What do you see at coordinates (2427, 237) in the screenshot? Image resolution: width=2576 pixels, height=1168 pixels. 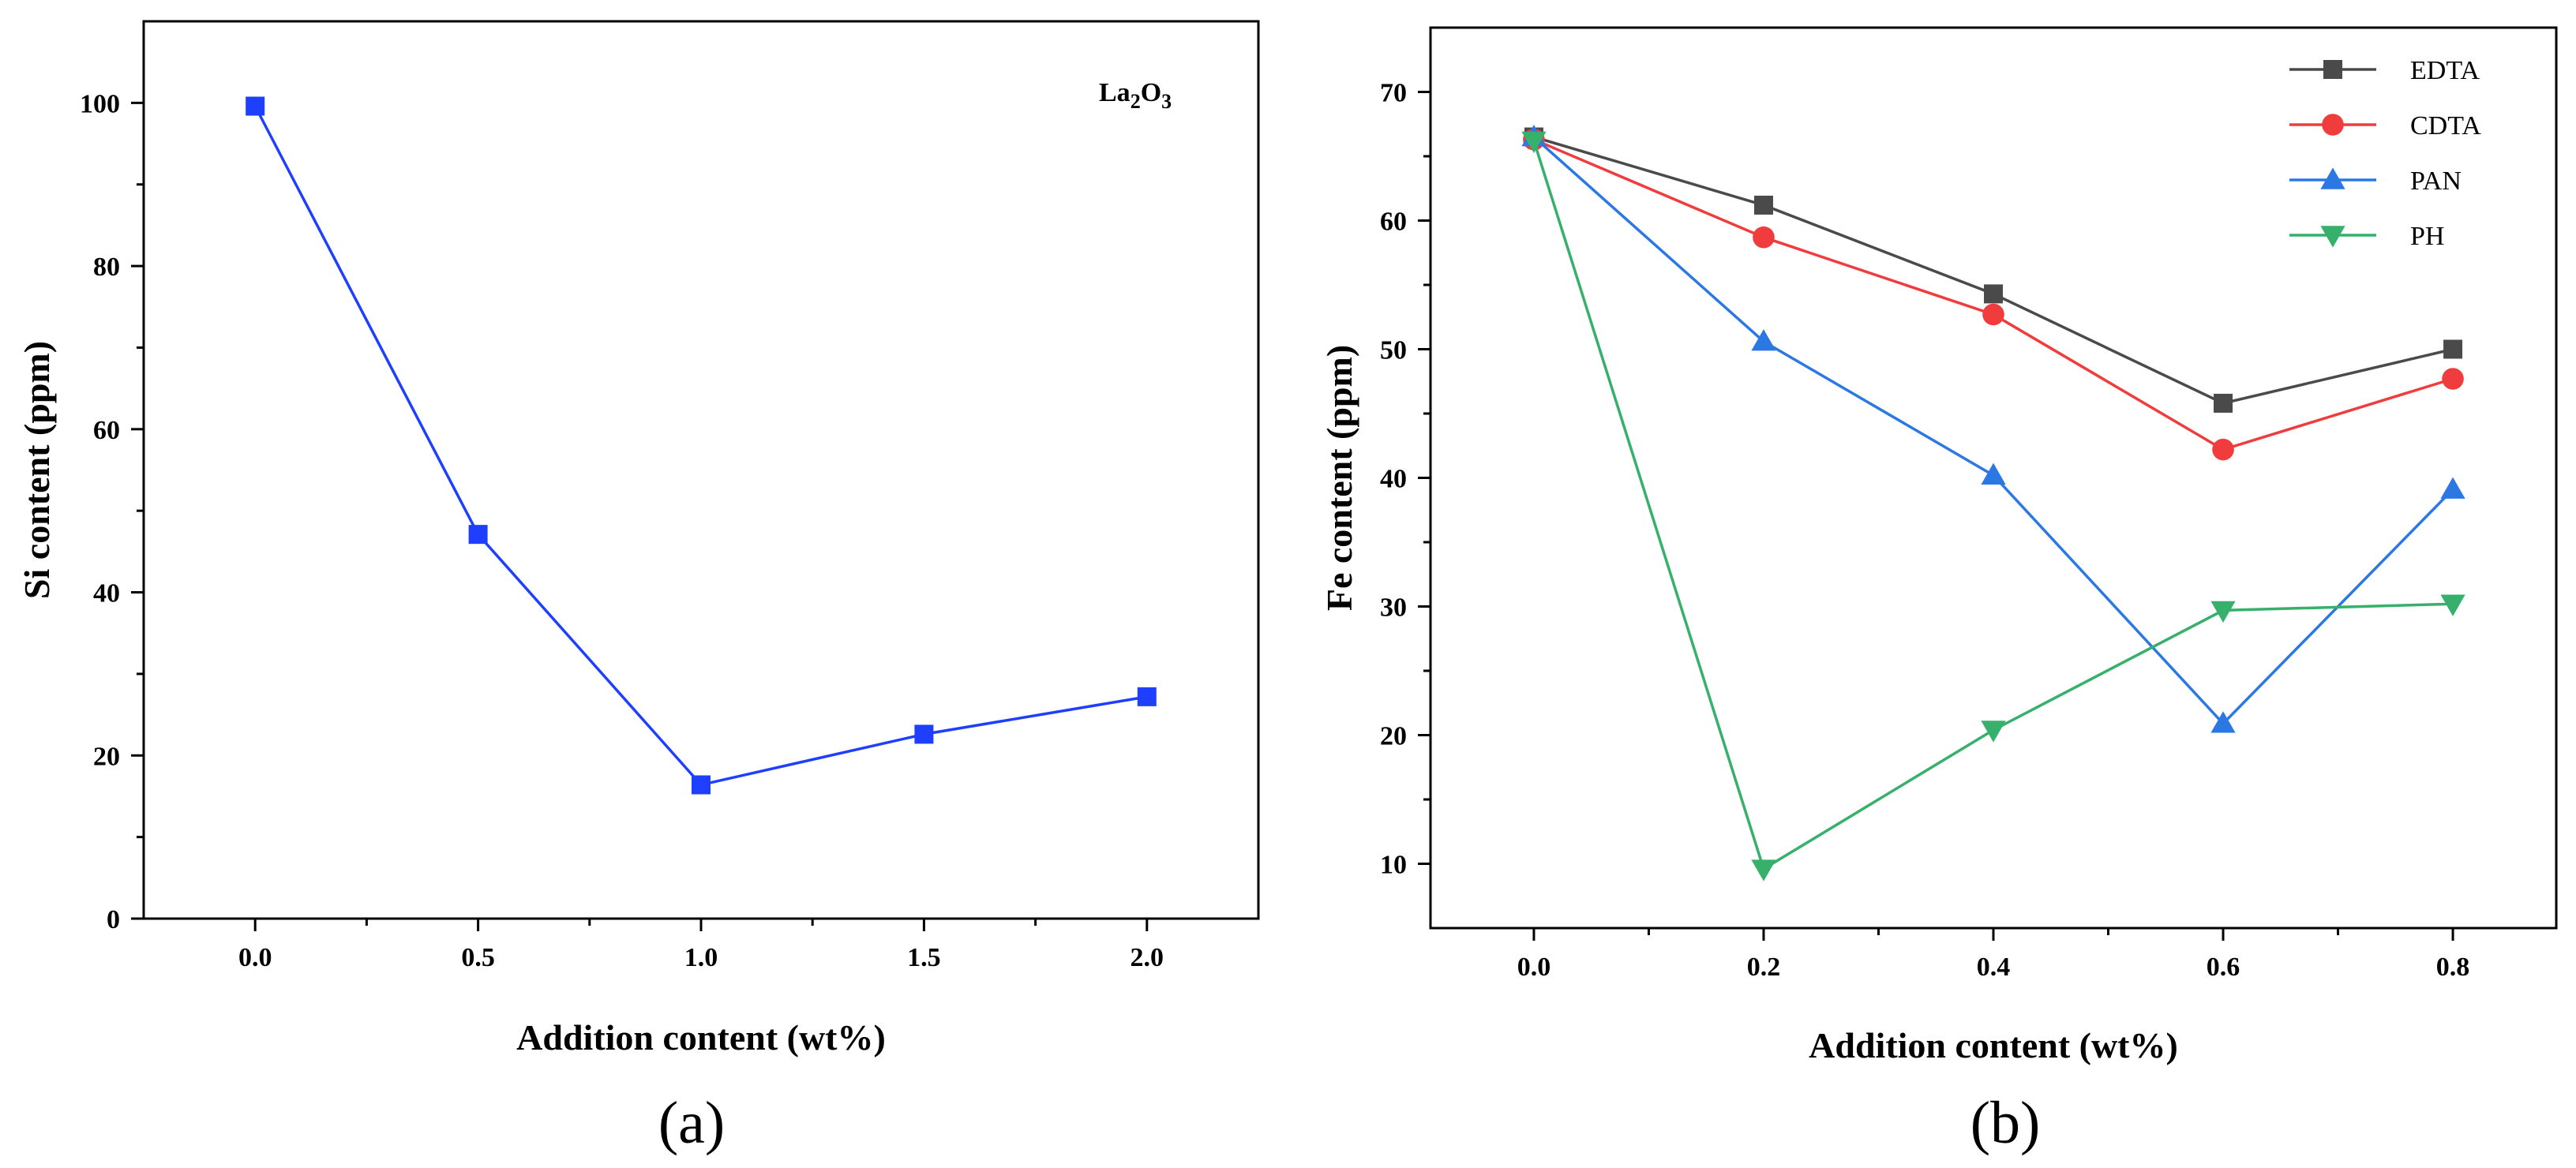 I see `legend-label: PH` at bounding box center [2427, 237].